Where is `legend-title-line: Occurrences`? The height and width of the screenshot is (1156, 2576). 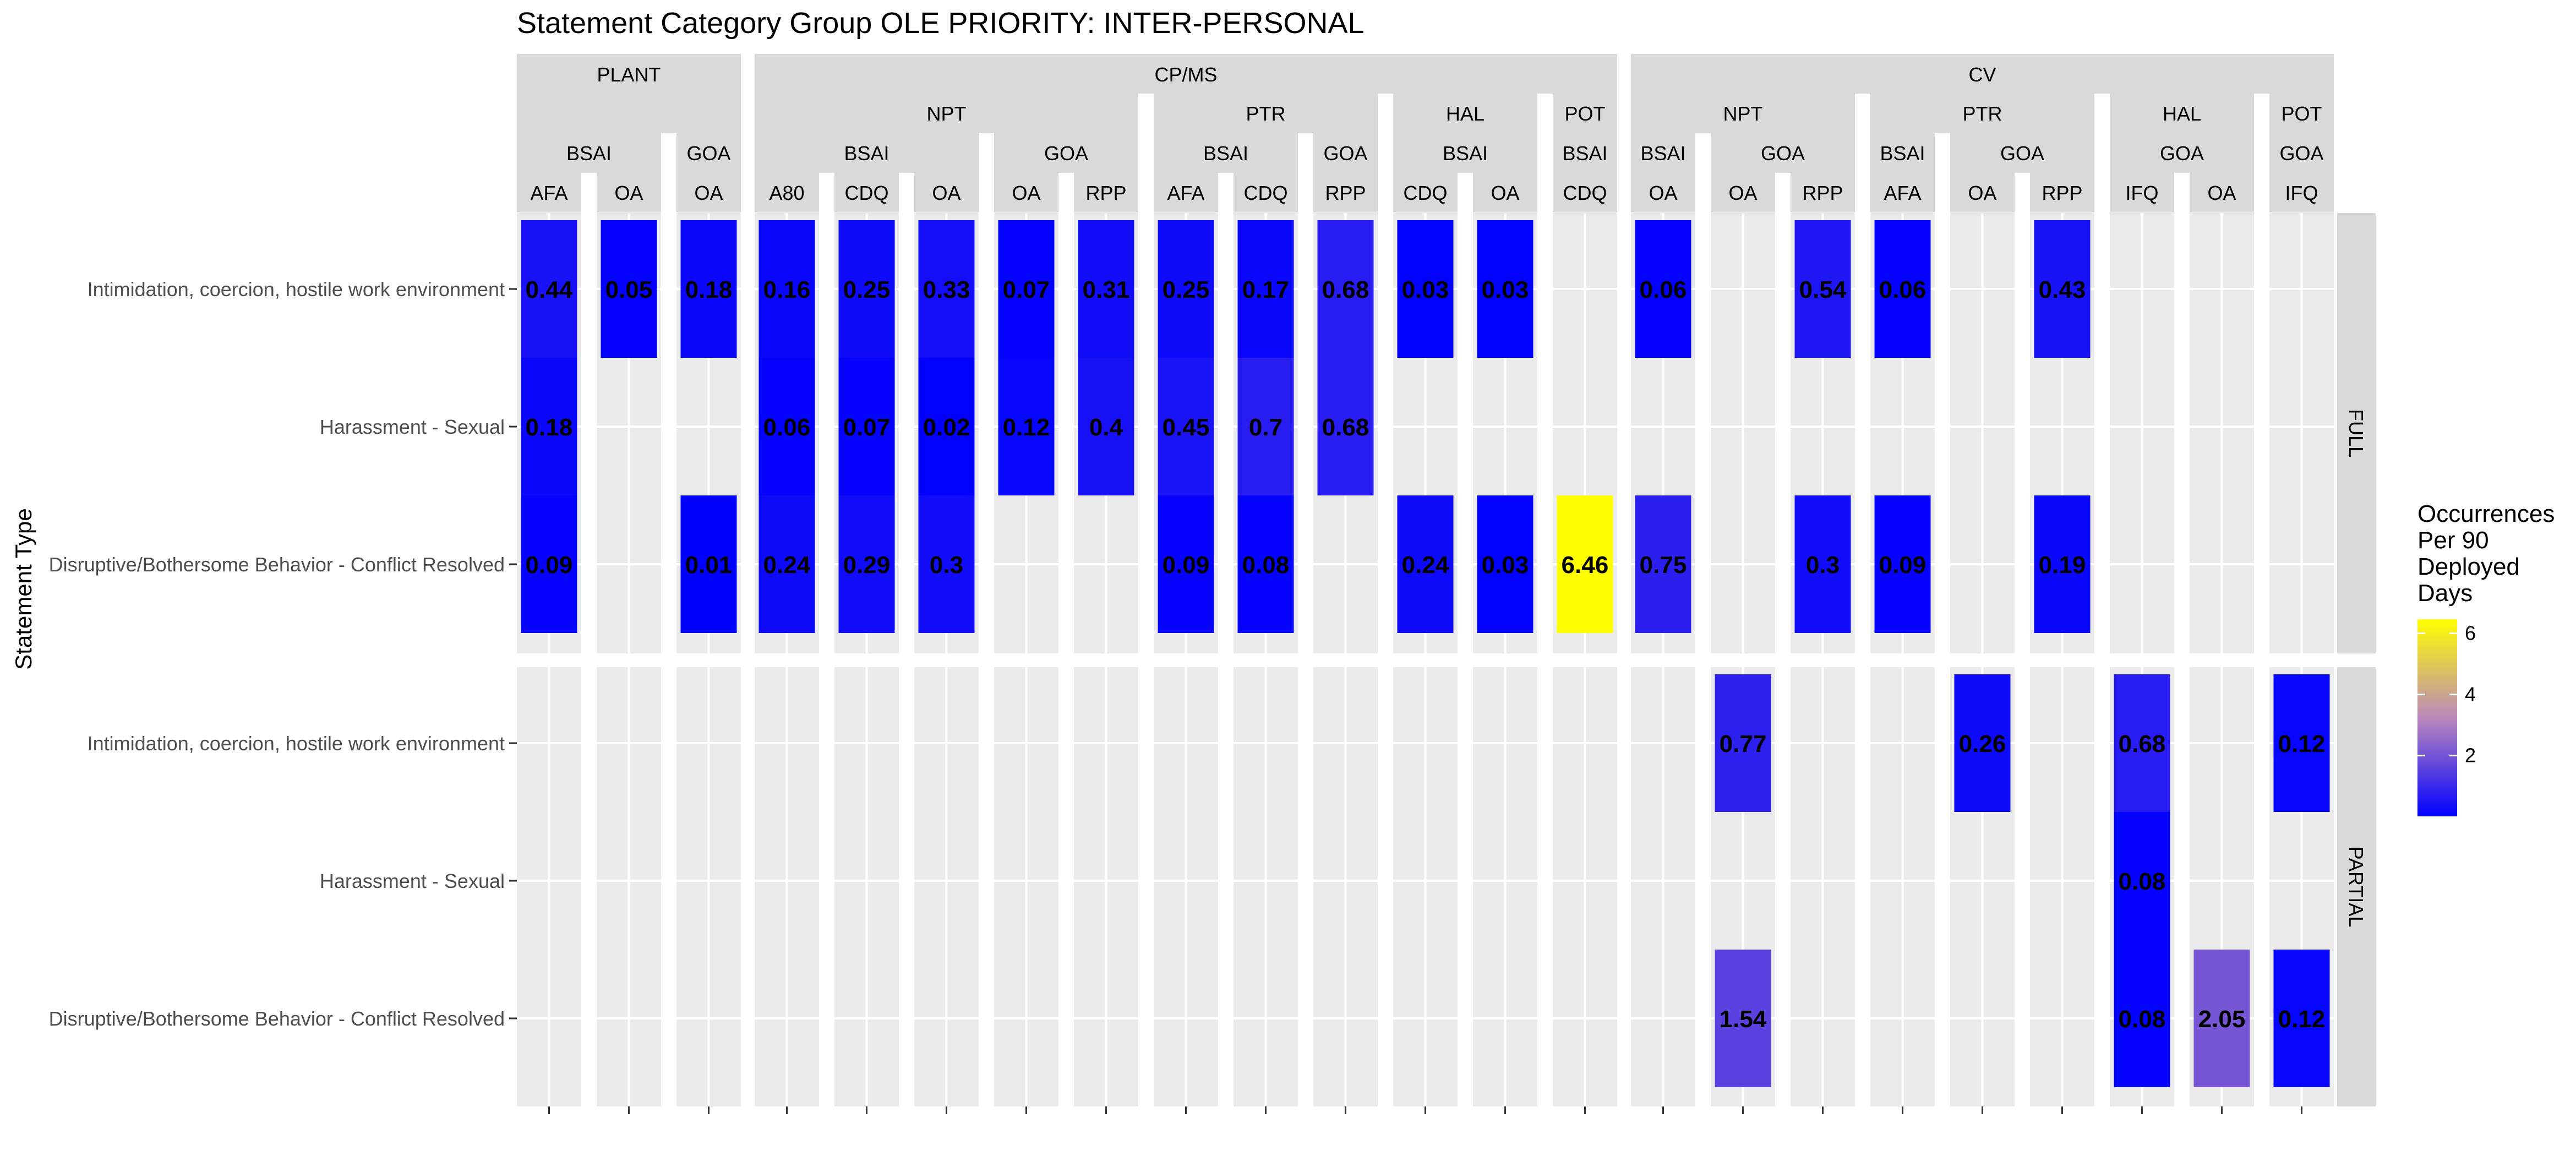
legend-title-line: Occurrences is located at coordinates (2486, 513).